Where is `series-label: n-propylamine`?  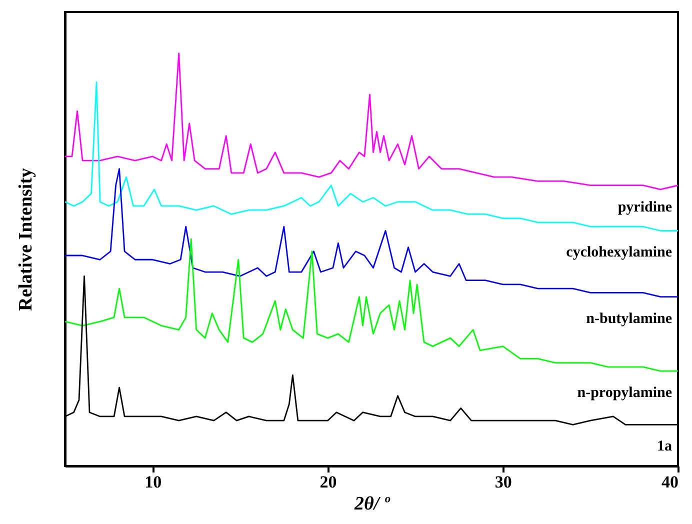
series-label: n-propylamine is located at coordinates (624, 393).